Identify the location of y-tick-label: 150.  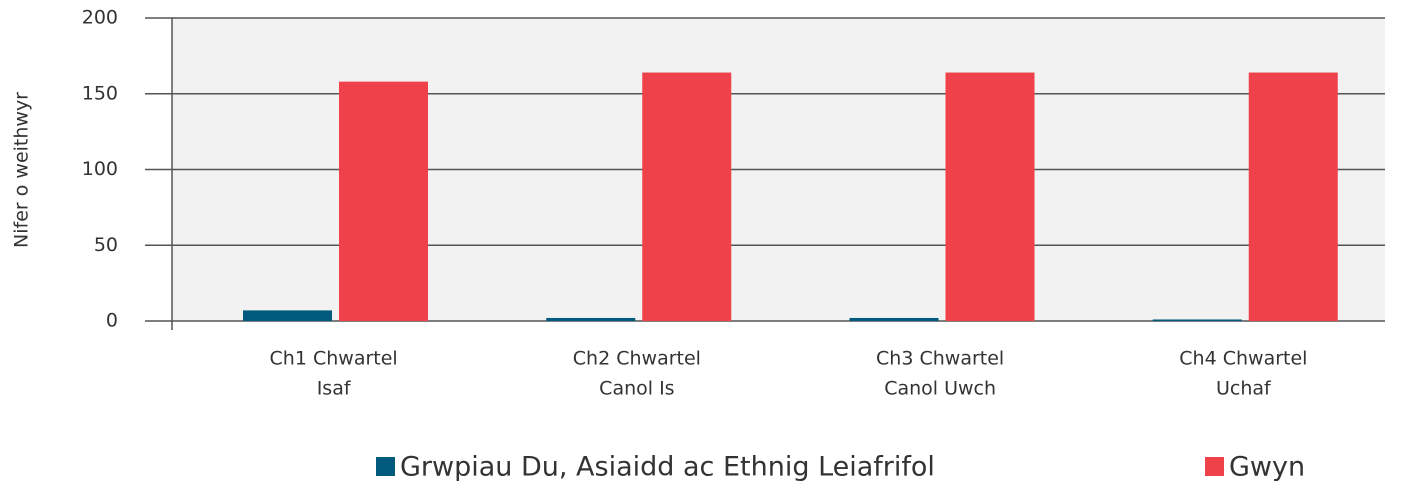
(100, 93).